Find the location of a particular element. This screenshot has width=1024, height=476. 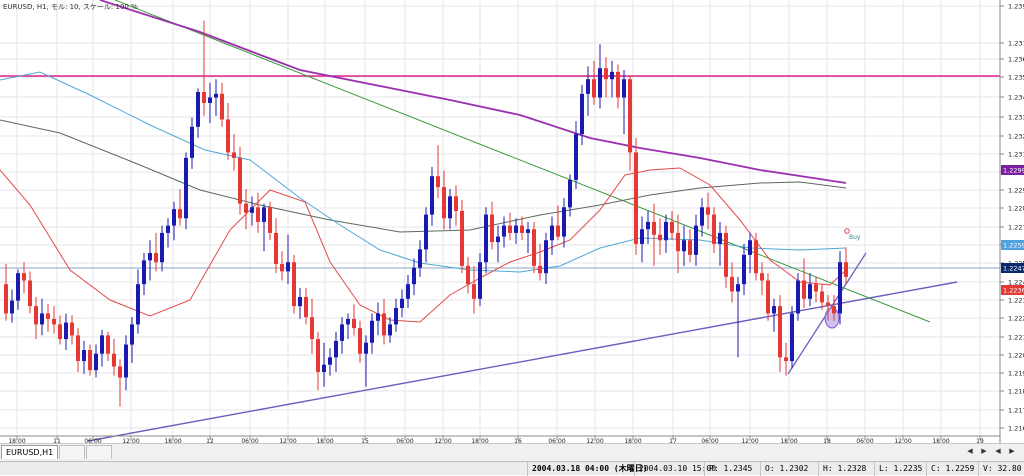

price-tick-label: 1.2220 is located at coordinates (1016, 319).